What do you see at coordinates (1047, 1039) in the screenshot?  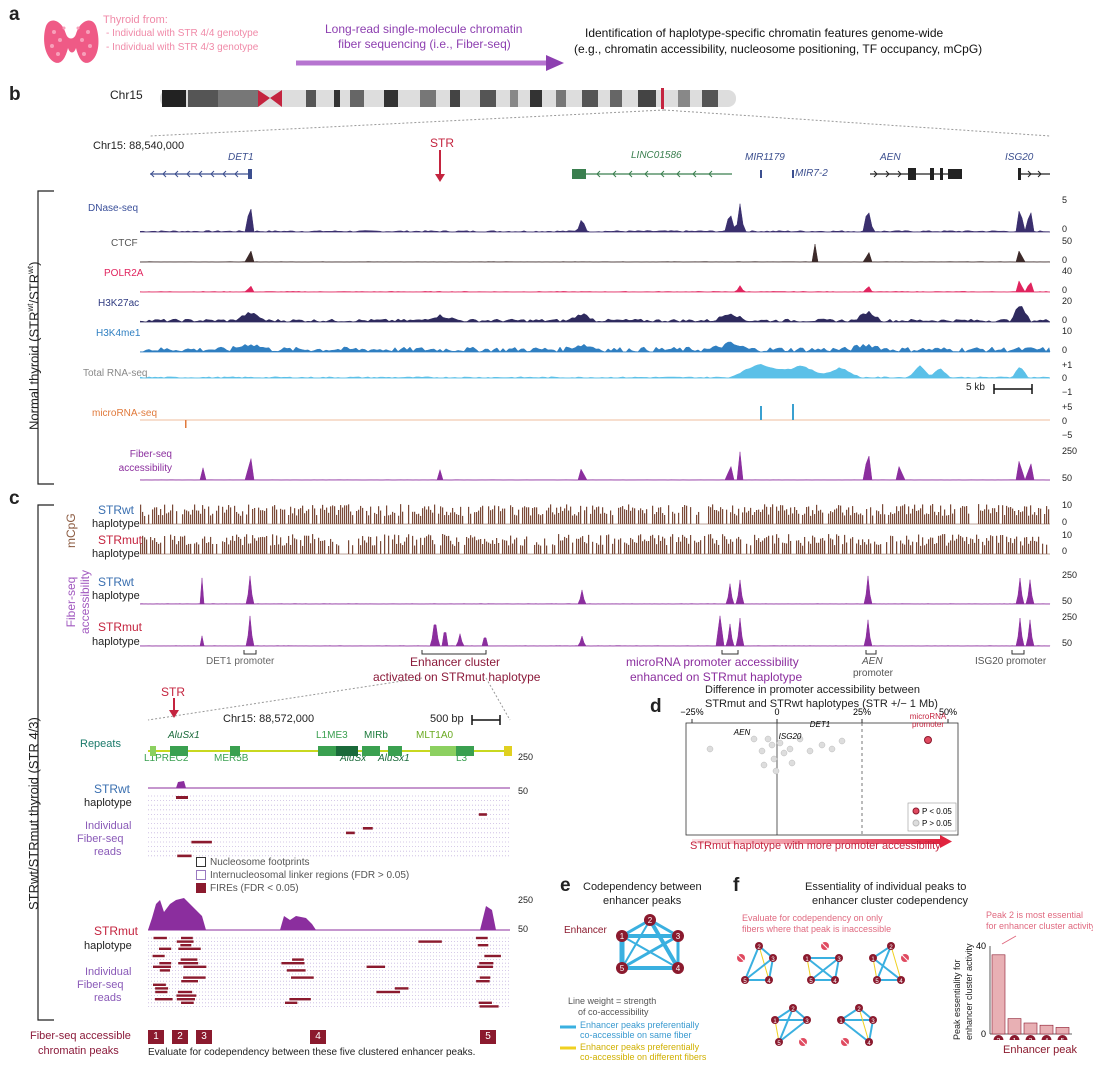 I see `bar-cat-label-4: 4` at bounding box center [1047, 1039].